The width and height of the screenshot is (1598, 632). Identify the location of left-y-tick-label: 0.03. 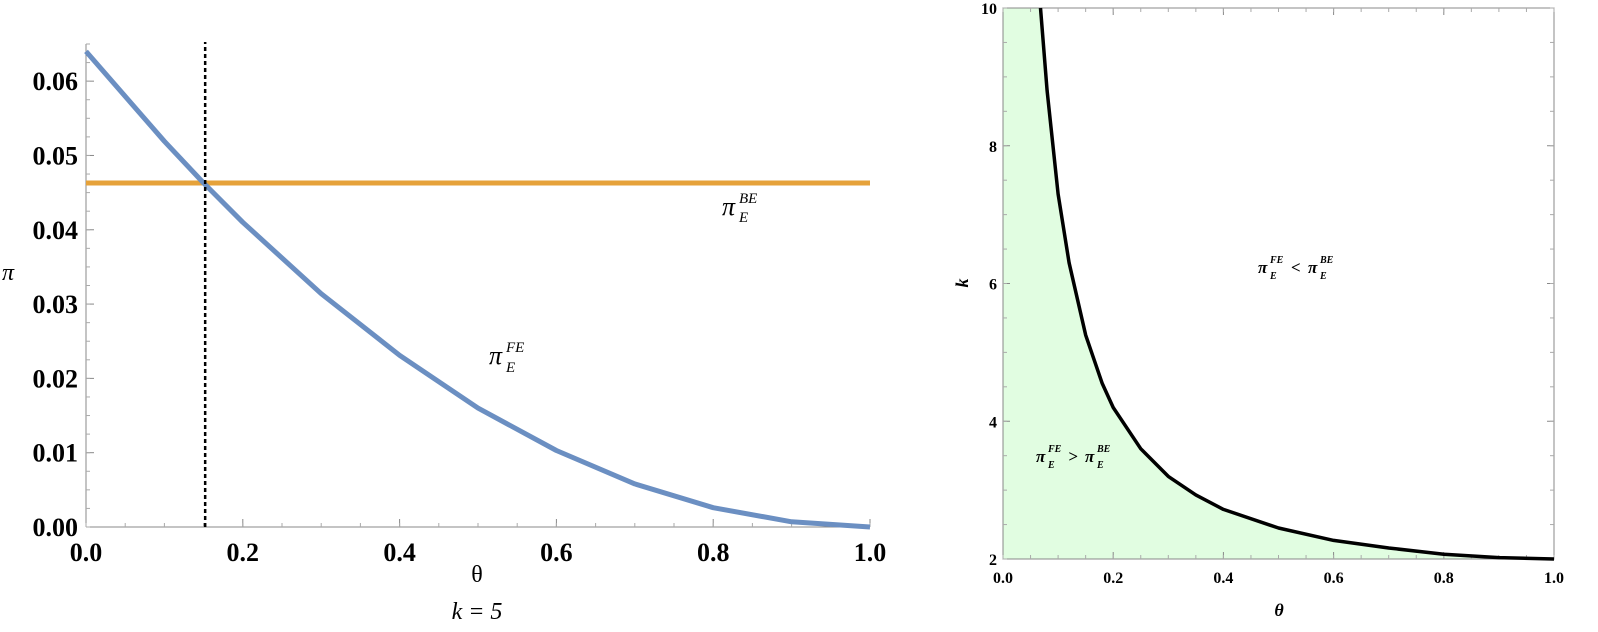
(56, 304).